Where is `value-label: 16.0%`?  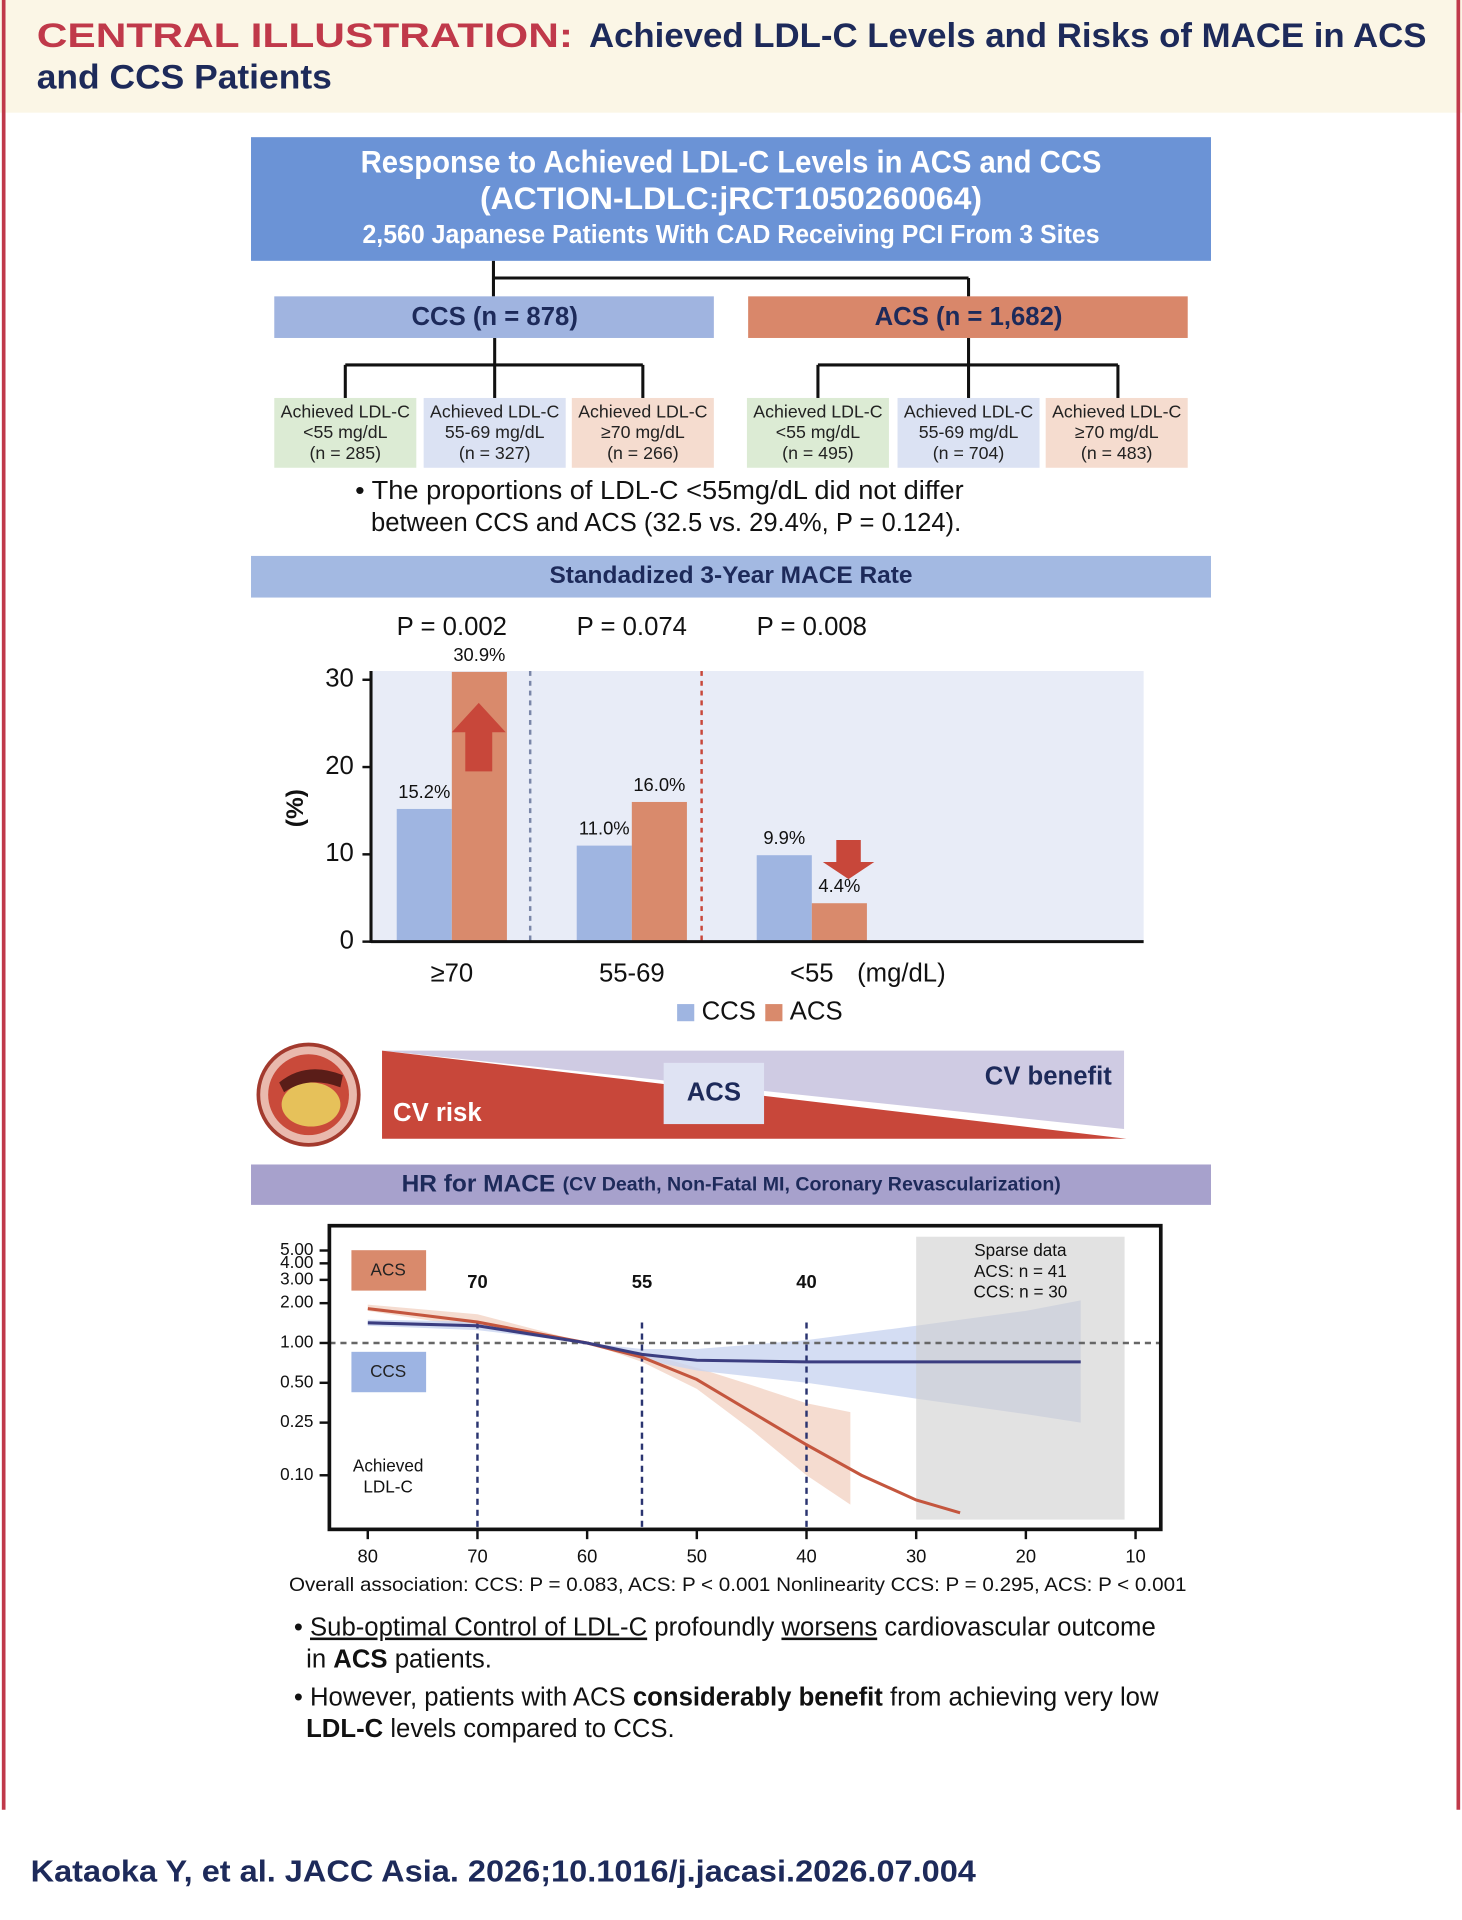
value-label: 16.0% is located at coordinates (659, 784).